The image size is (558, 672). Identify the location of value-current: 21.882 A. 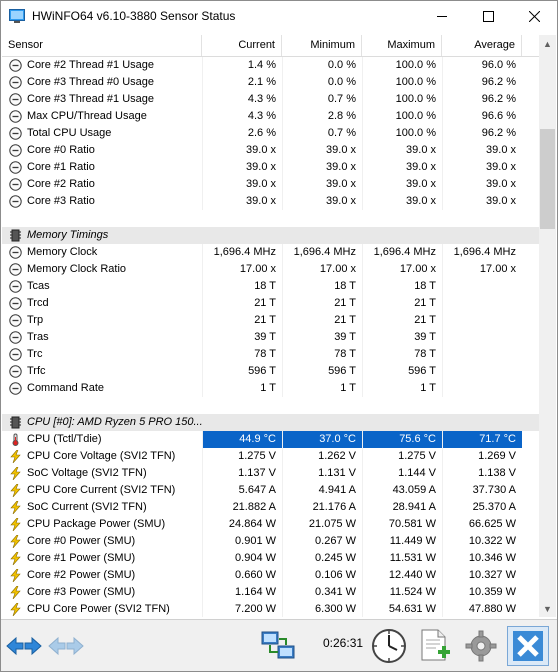
(242, 507).